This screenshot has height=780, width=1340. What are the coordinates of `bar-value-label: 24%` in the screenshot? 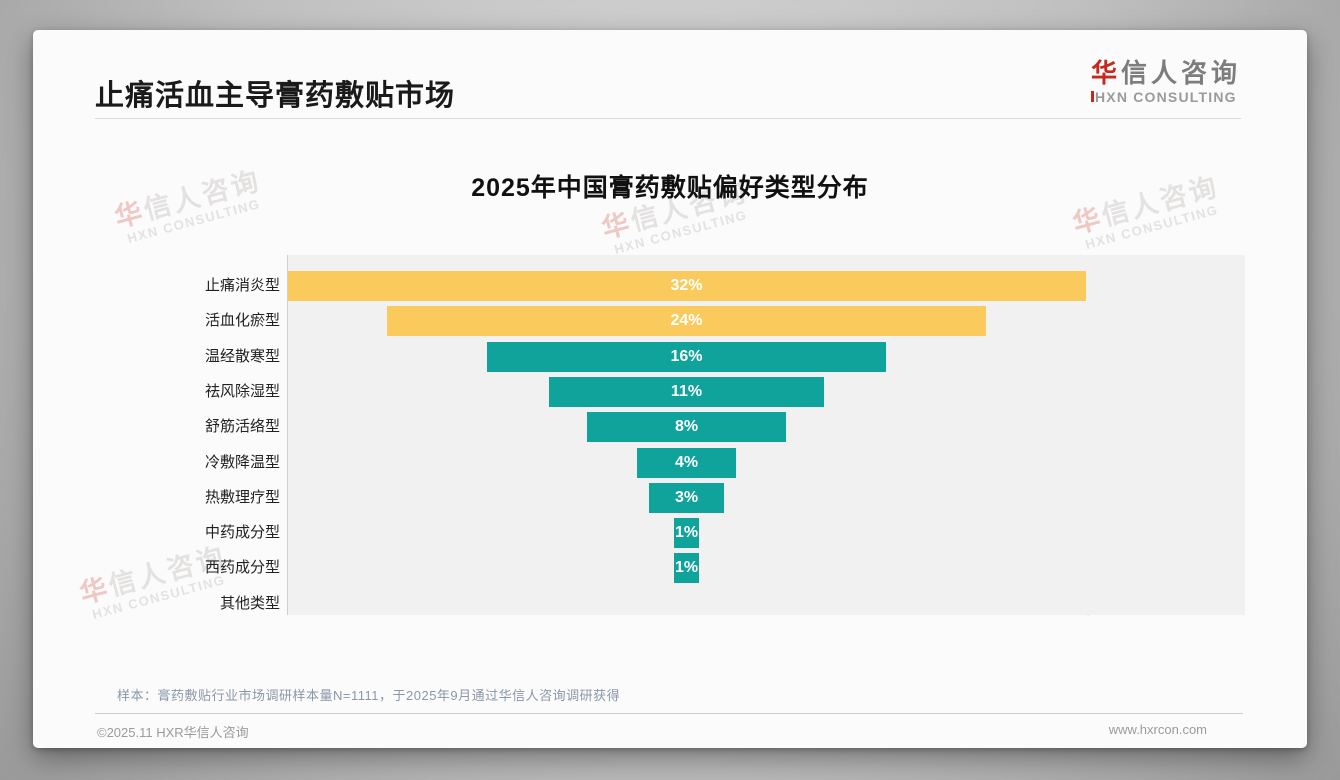 It's located at (686, 321).